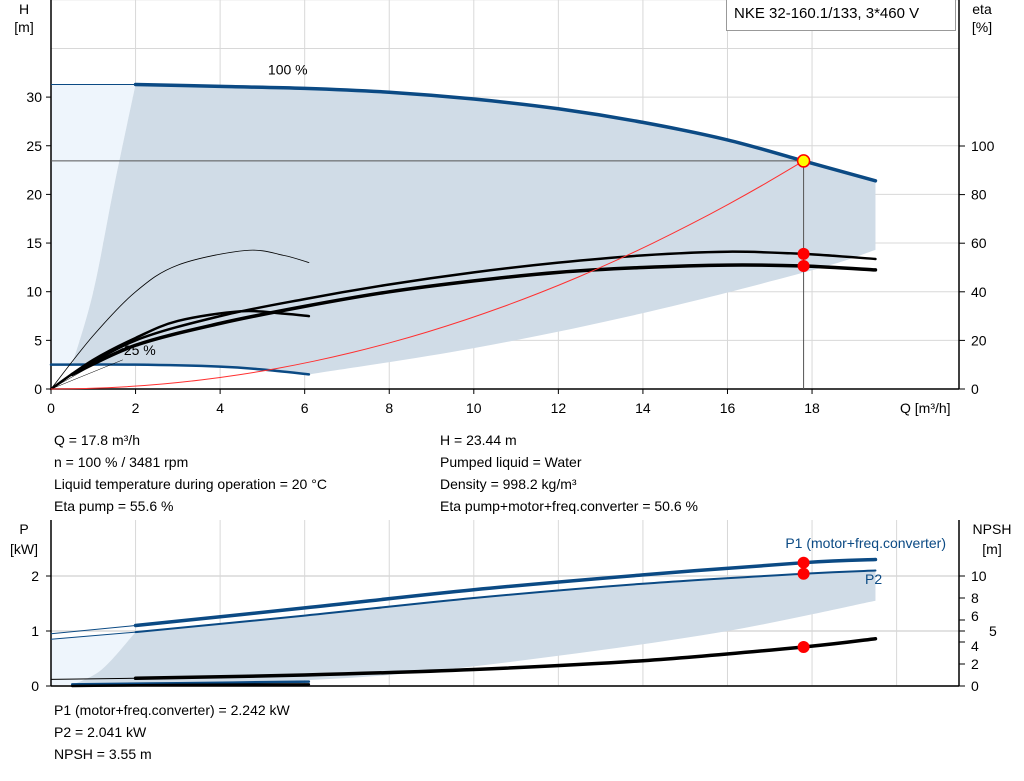 The image size is (1024, 781). What do you see at coordinates (38, 389) in the screenshot?
I see `y-tick-label-left: 0` at bounding box center [38, 389].